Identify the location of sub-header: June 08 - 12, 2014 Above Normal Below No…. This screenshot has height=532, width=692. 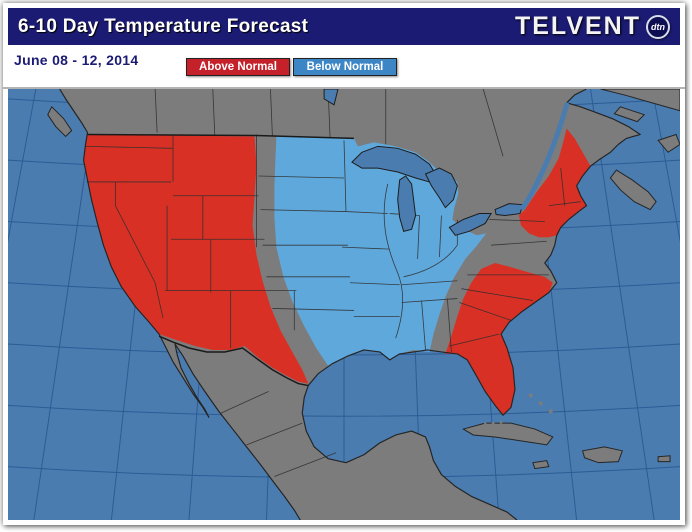
(344, 66).